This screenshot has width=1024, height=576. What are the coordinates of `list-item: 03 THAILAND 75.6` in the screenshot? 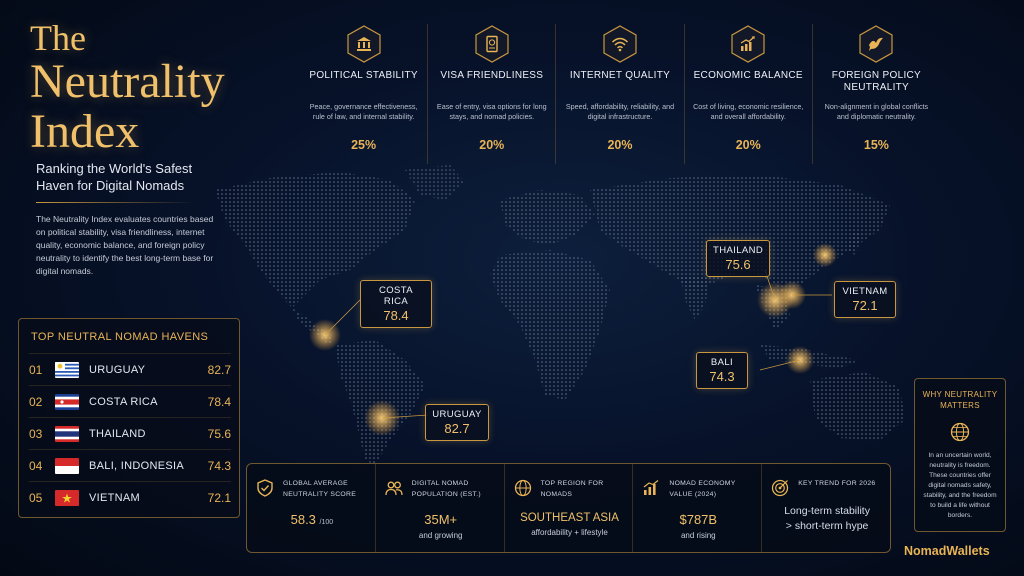 It's located at (130, 433).